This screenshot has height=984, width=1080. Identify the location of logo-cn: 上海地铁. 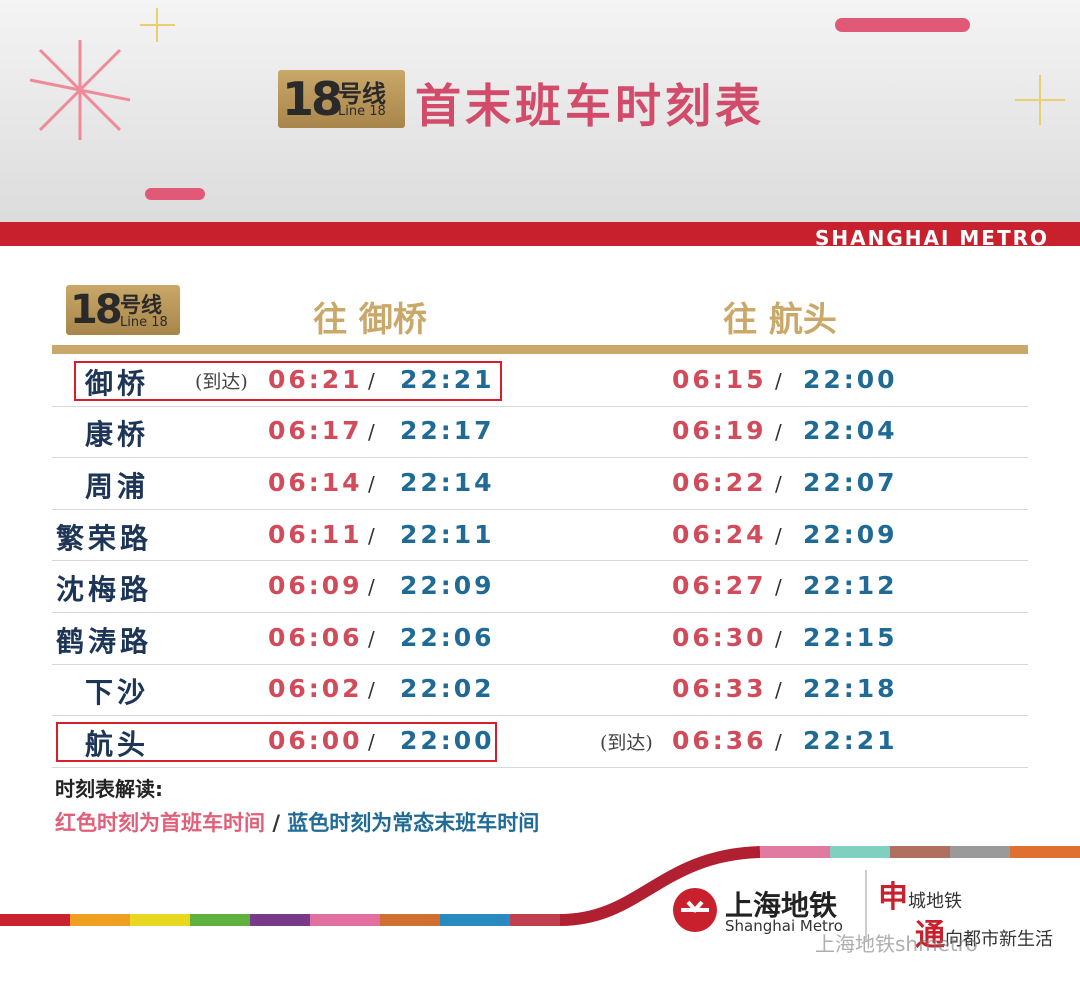
(781, 905).